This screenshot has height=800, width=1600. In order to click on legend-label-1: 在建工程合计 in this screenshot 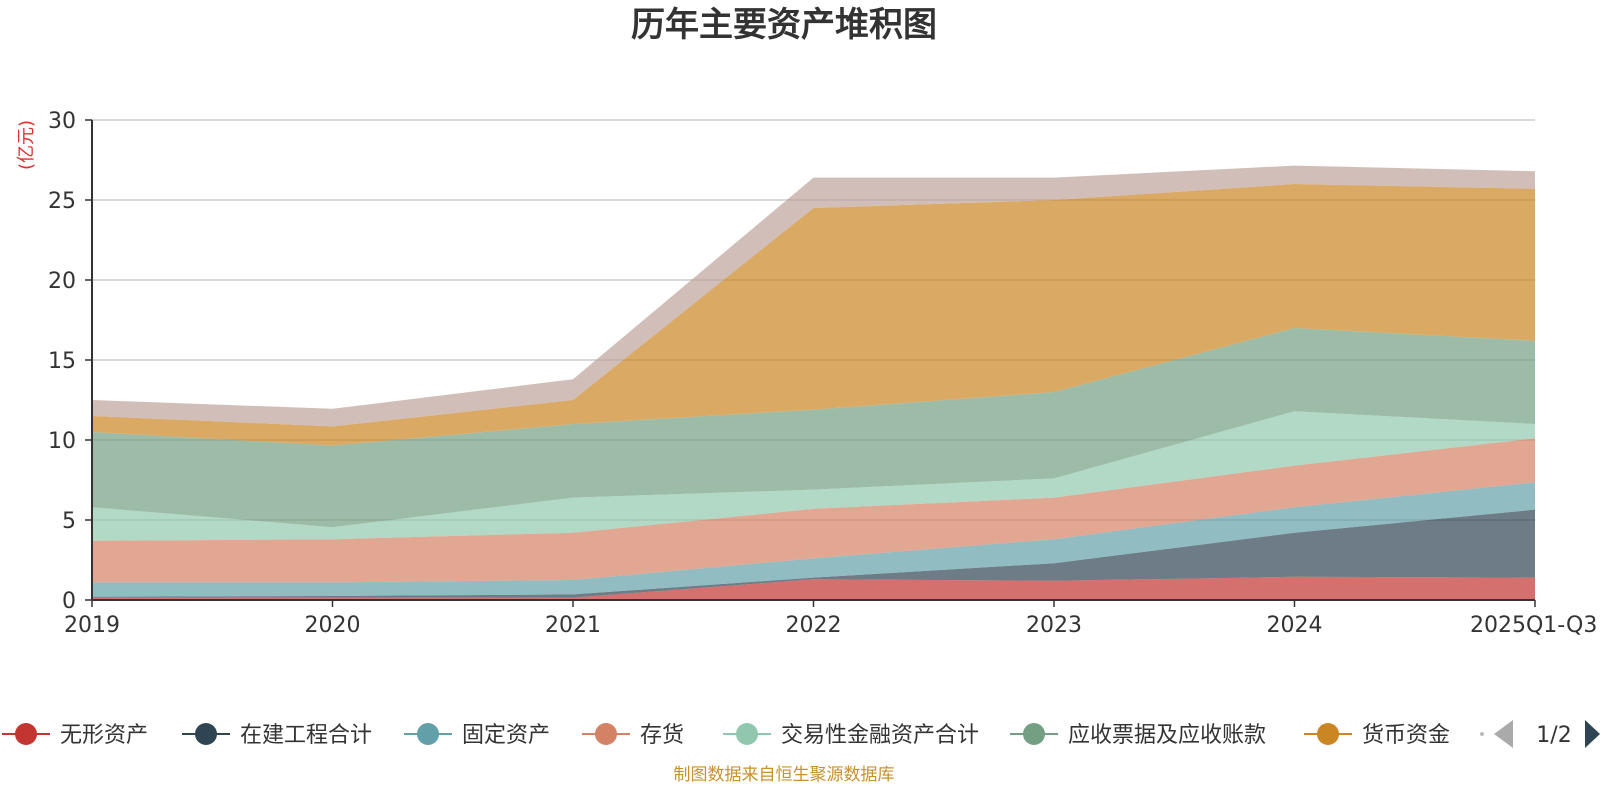, I will do `click(306, 735)`.